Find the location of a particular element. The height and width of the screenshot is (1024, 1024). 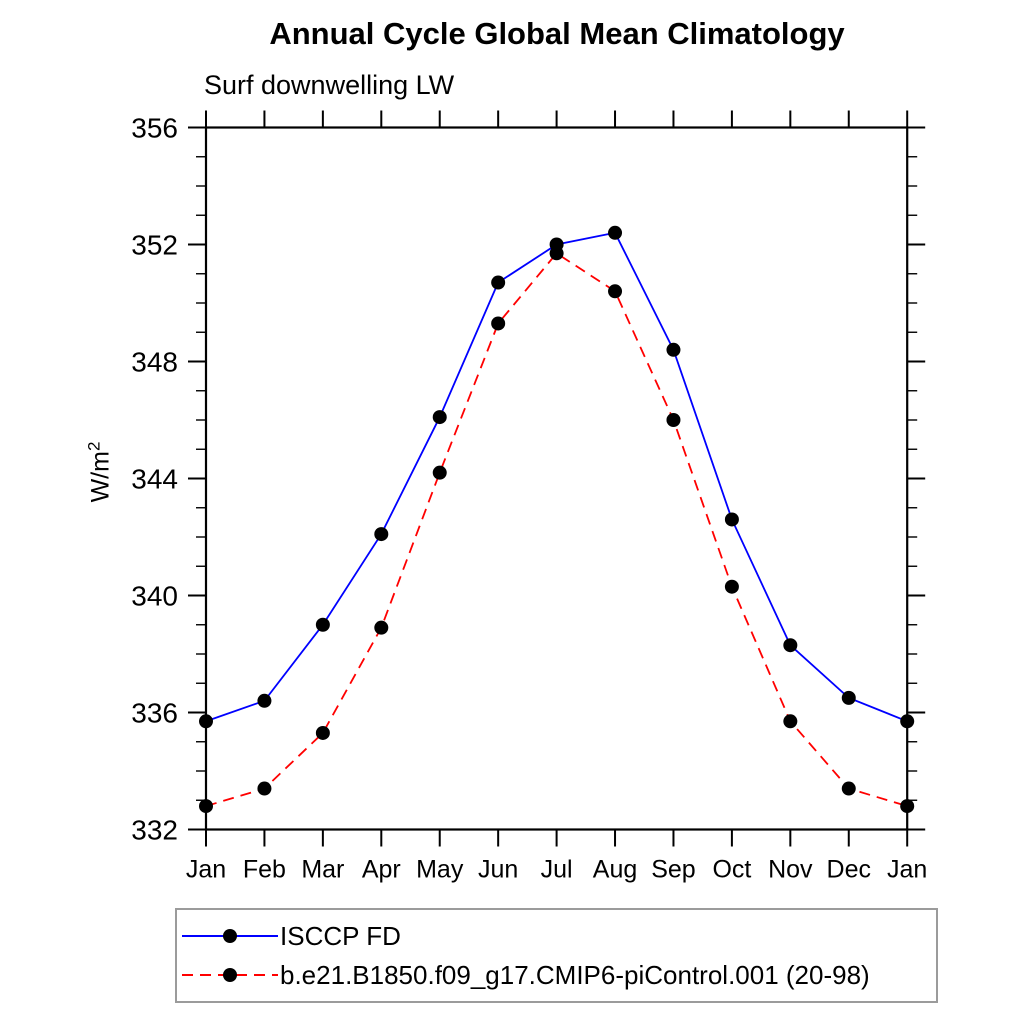

legend-sample-solid-line is located at coordinates (230, 936).